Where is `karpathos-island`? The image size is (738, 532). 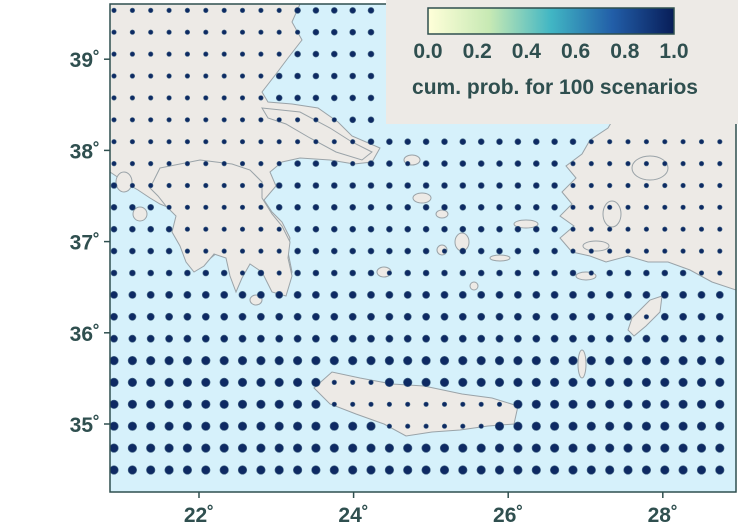 karpathos-island is located at coordinates (582, 364).